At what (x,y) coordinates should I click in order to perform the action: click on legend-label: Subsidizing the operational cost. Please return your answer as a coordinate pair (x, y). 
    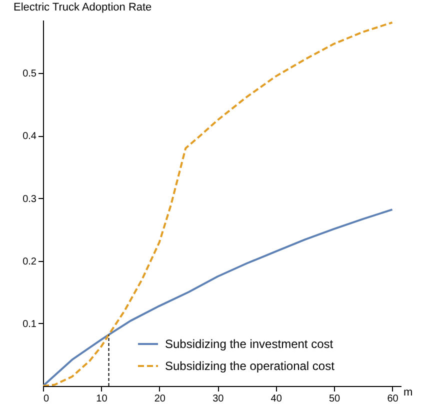
    Looking at the image, I should click on (250, 366).